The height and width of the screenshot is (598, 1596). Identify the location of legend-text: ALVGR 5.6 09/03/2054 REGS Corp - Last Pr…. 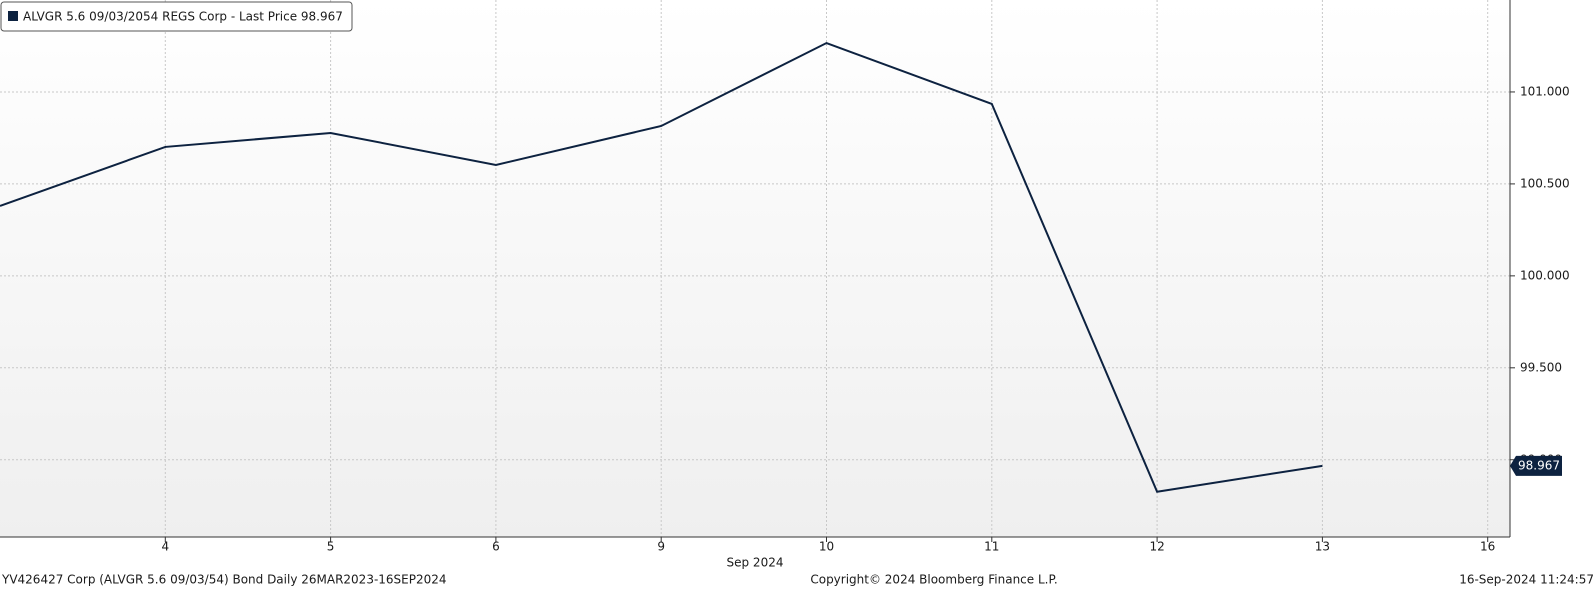
(183, 17).